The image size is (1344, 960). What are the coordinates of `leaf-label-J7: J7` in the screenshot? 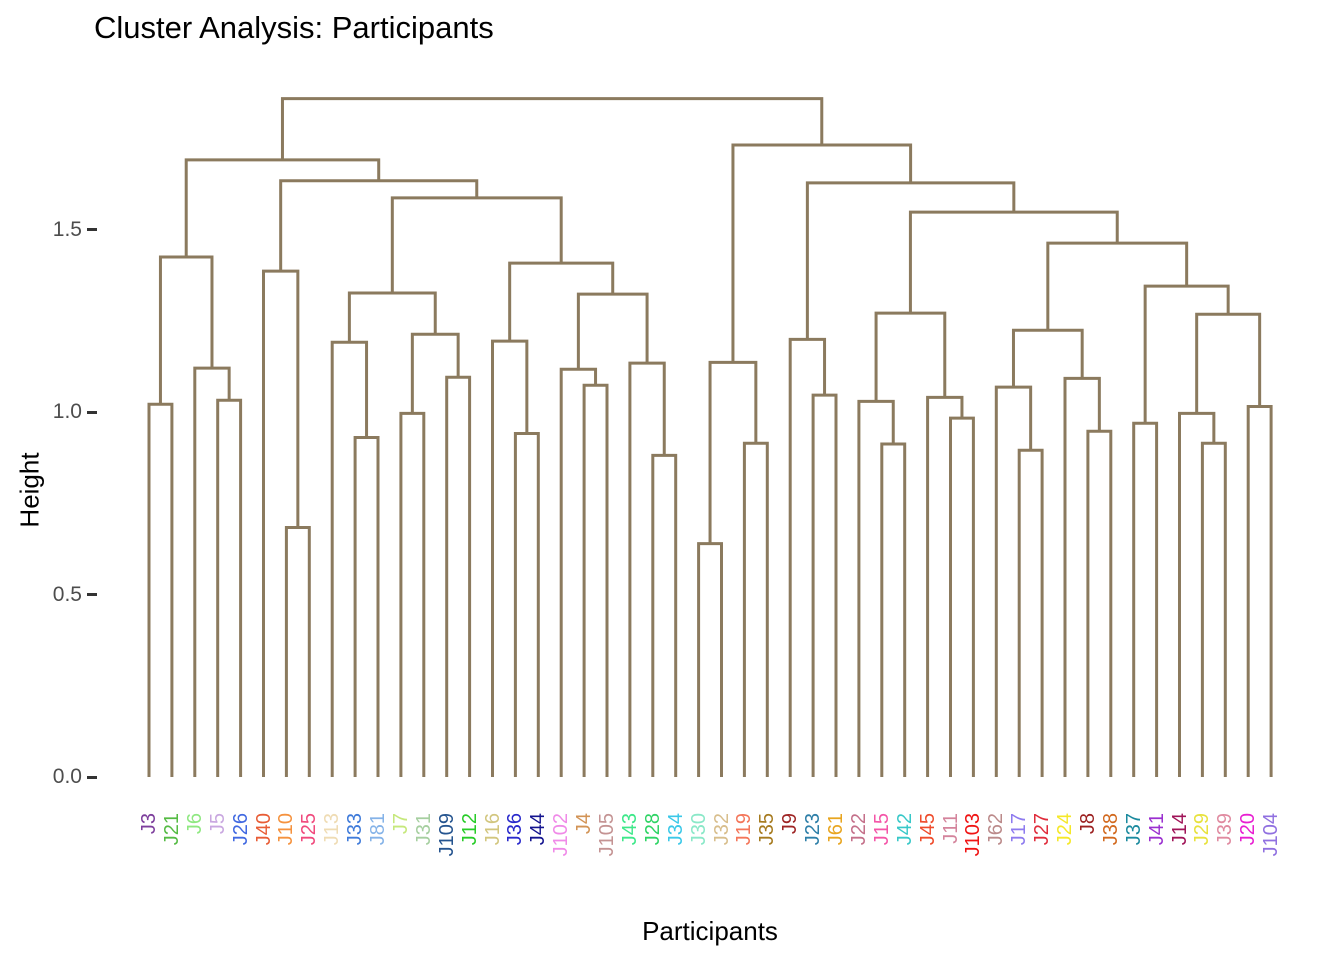 It's located at (400, 824).